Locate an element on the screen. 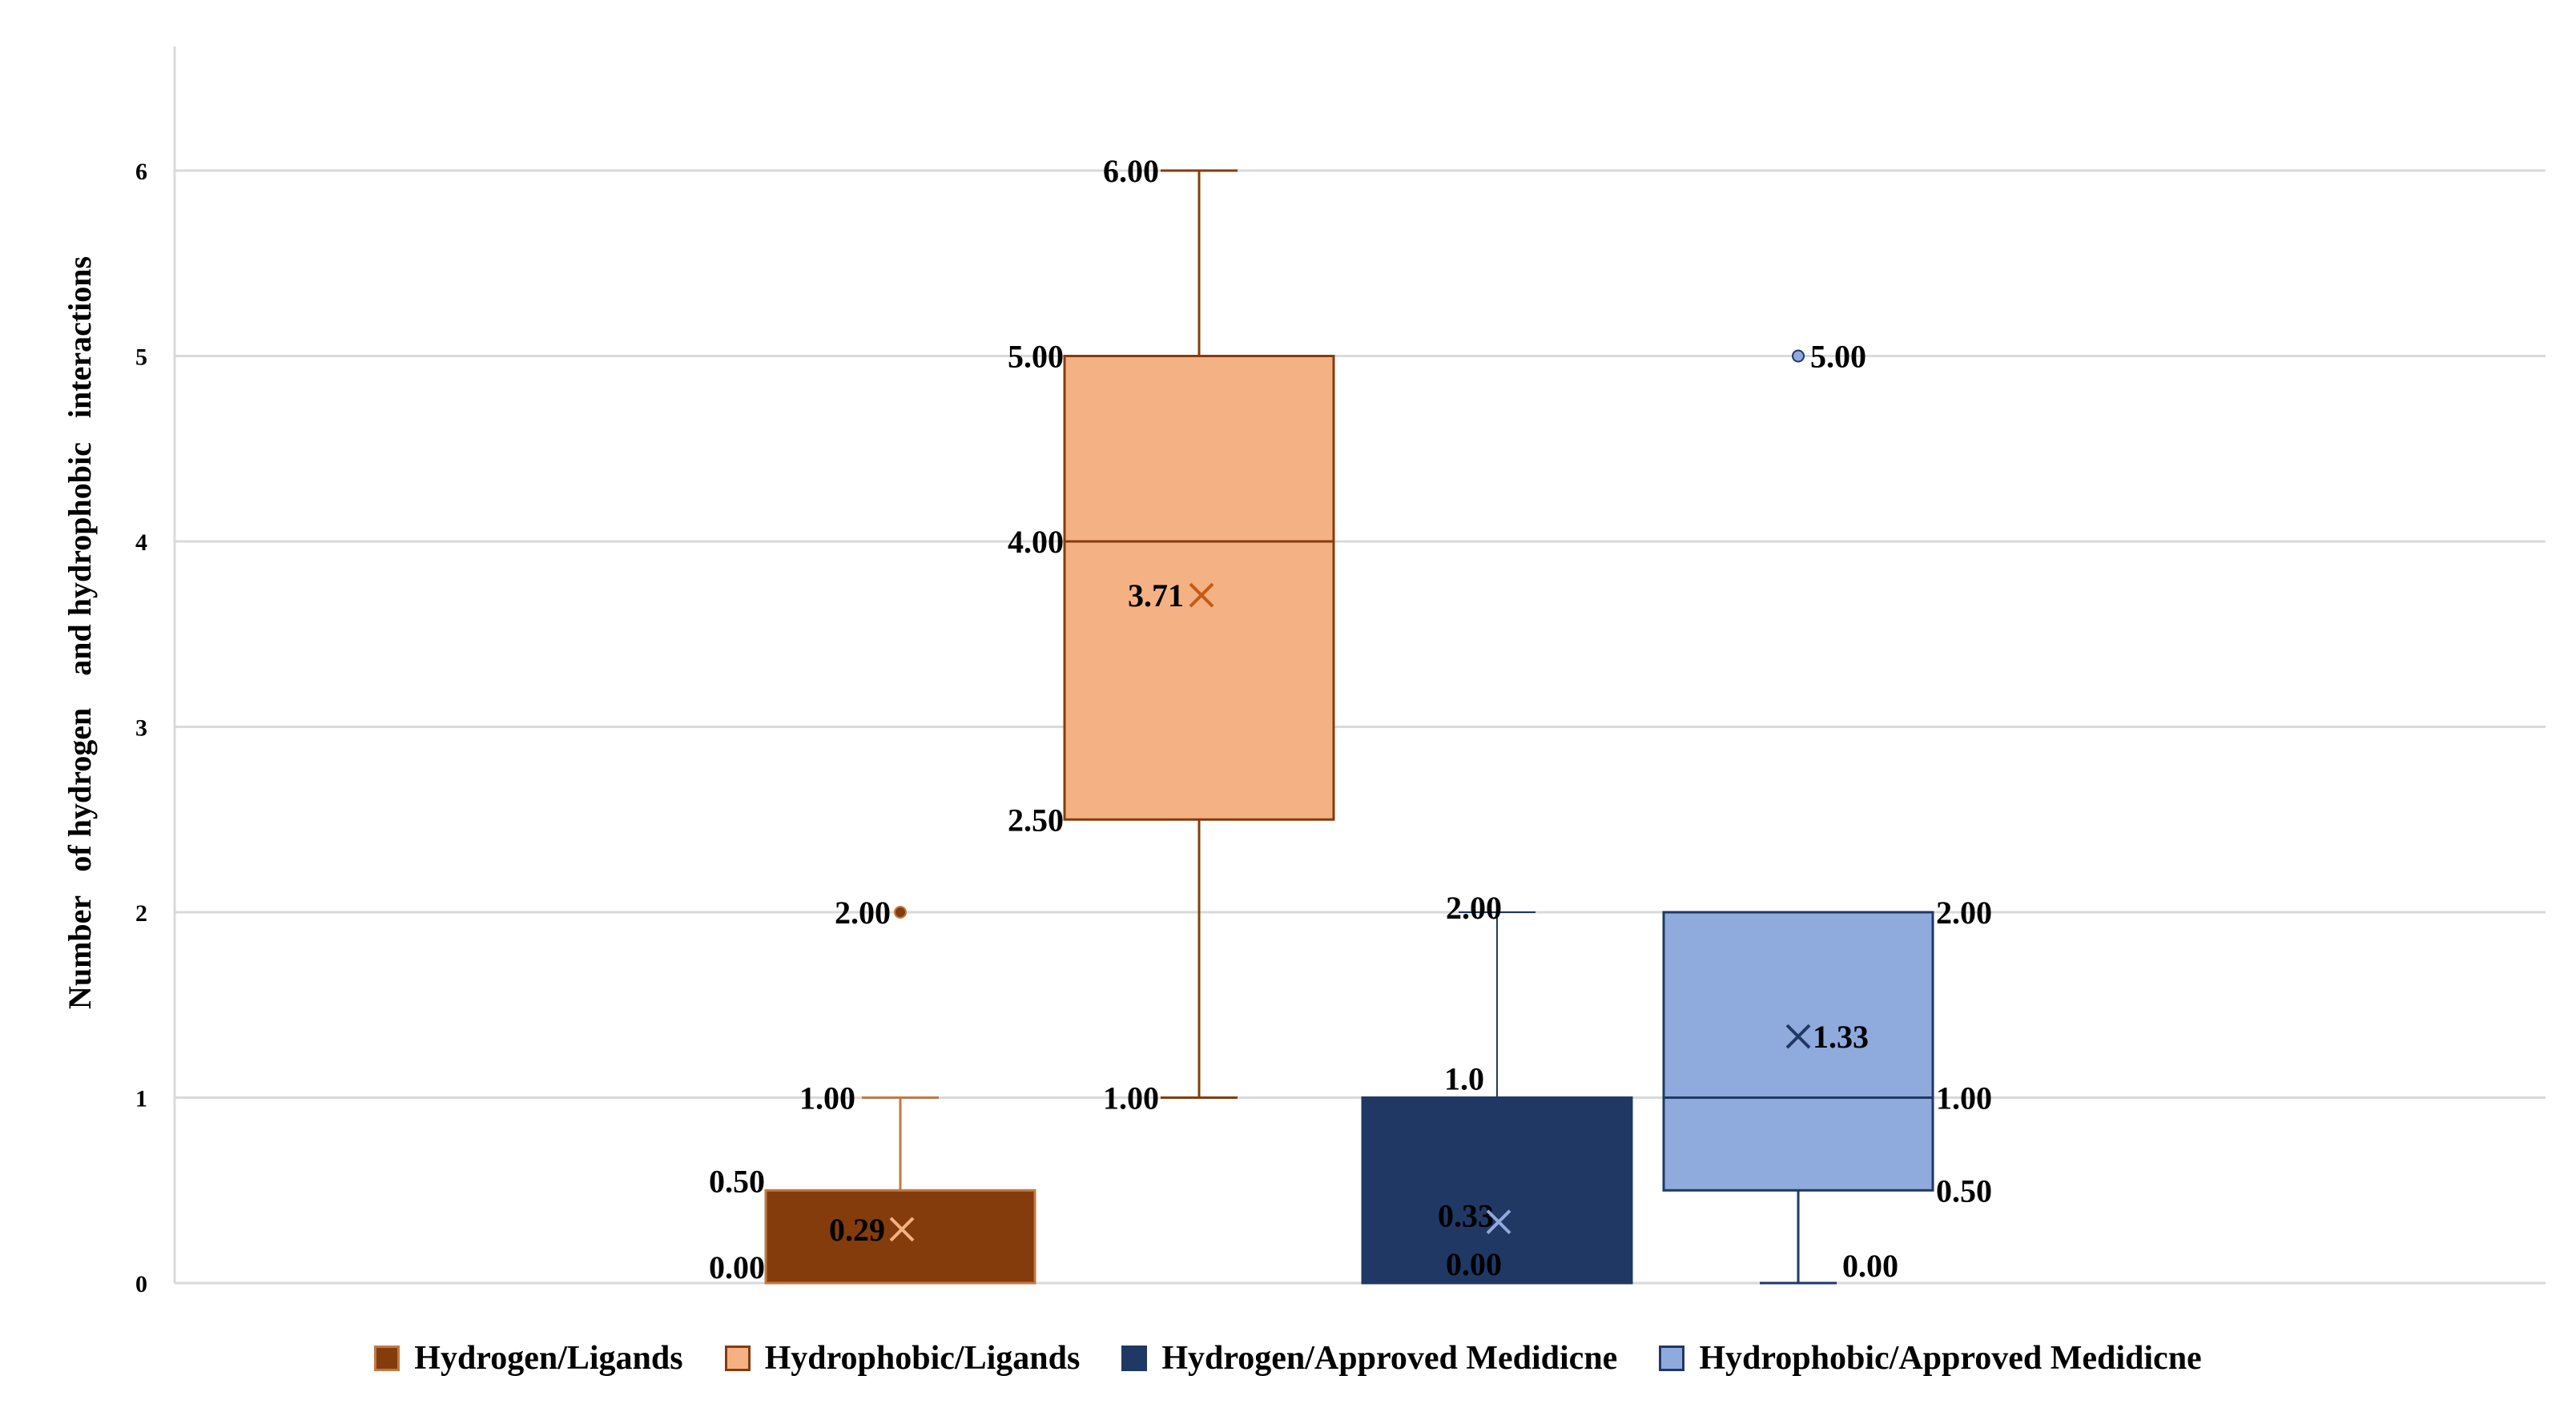  y-tick-label: 3 is located at coordinates (141, 728).